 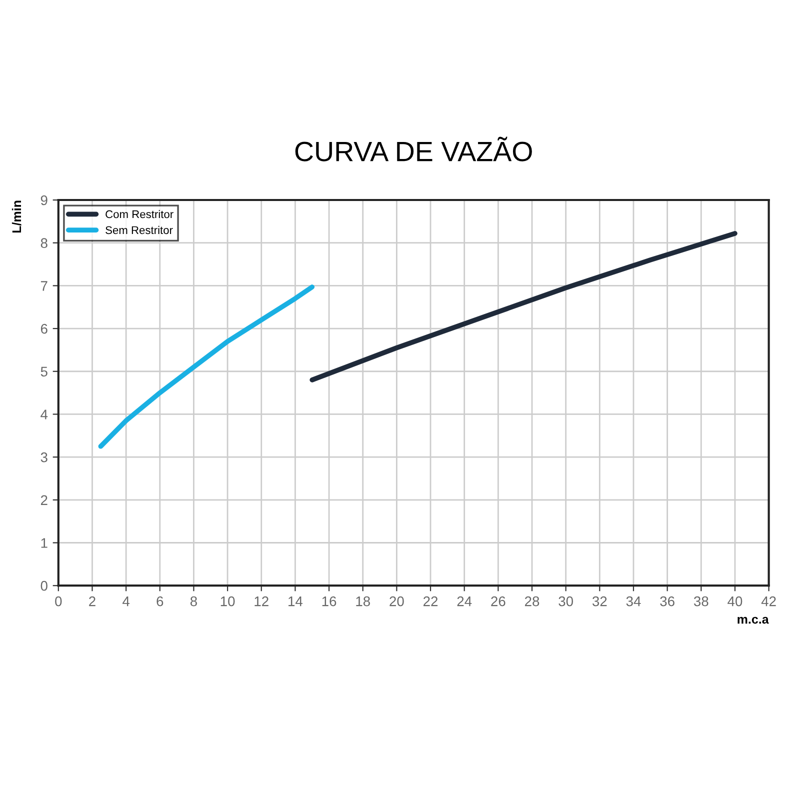 I want to click on y-tick-label: 7, so click(x=44, y=286).